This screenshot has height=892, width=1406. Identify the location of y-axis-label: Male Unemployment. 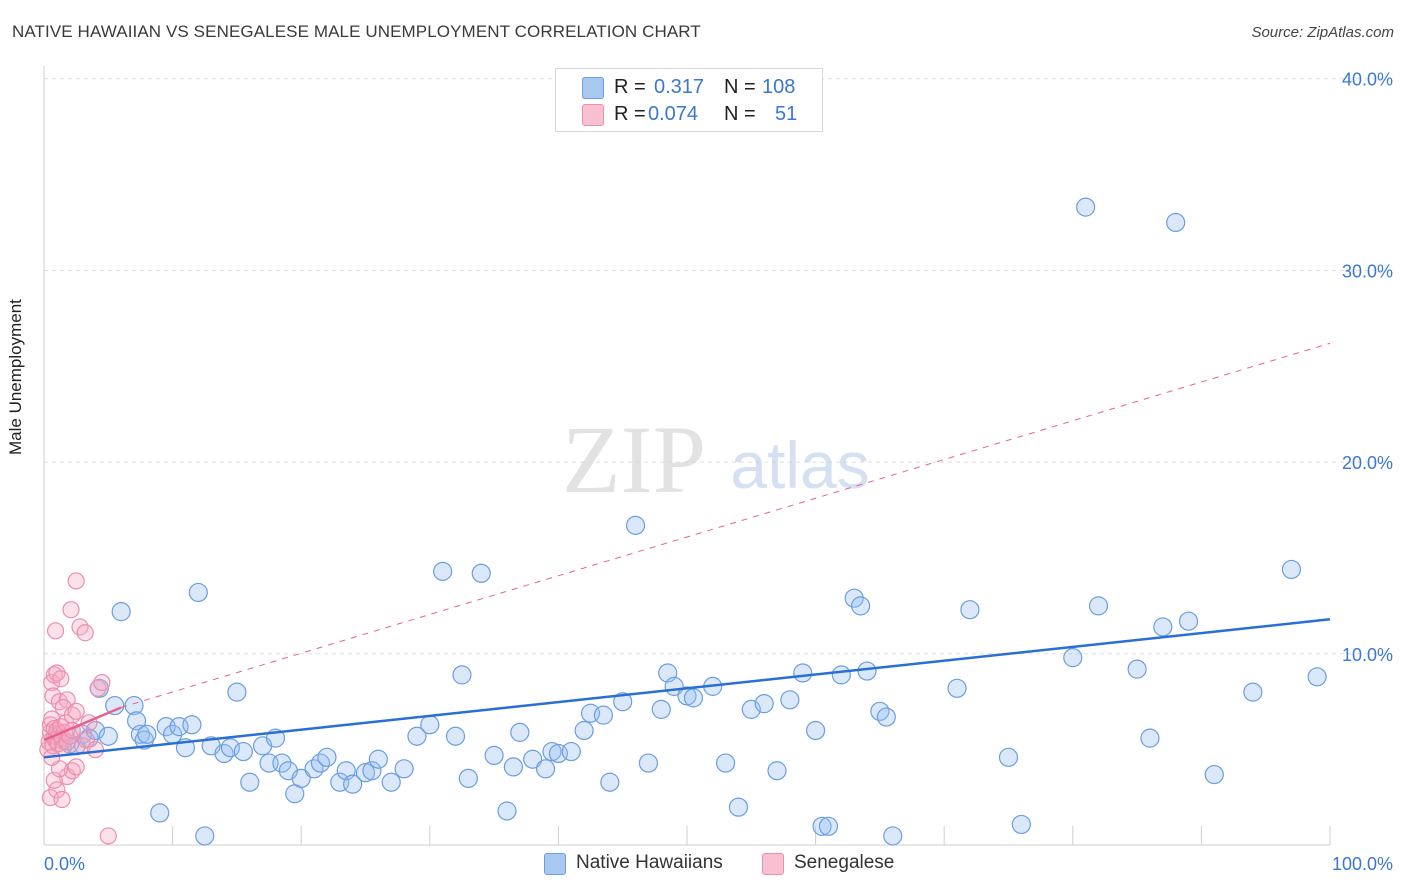
(15, 377).